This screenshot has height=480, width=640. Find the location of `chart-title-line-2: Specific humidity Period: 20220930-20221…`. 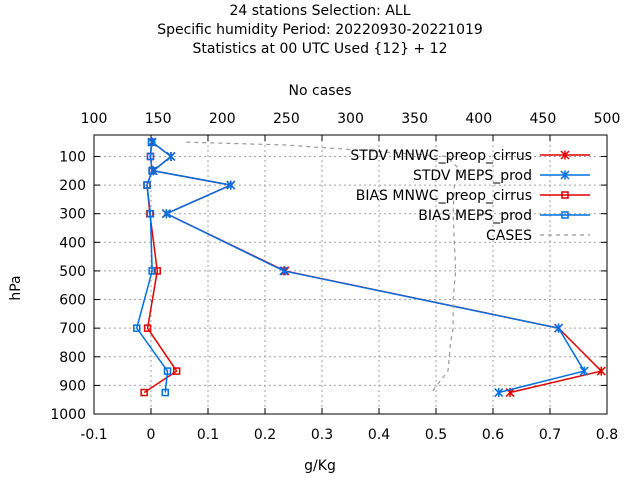

chart-title-line-2: Specific humidity Period: 20220930-20221… is located at coordinates (320, 30).